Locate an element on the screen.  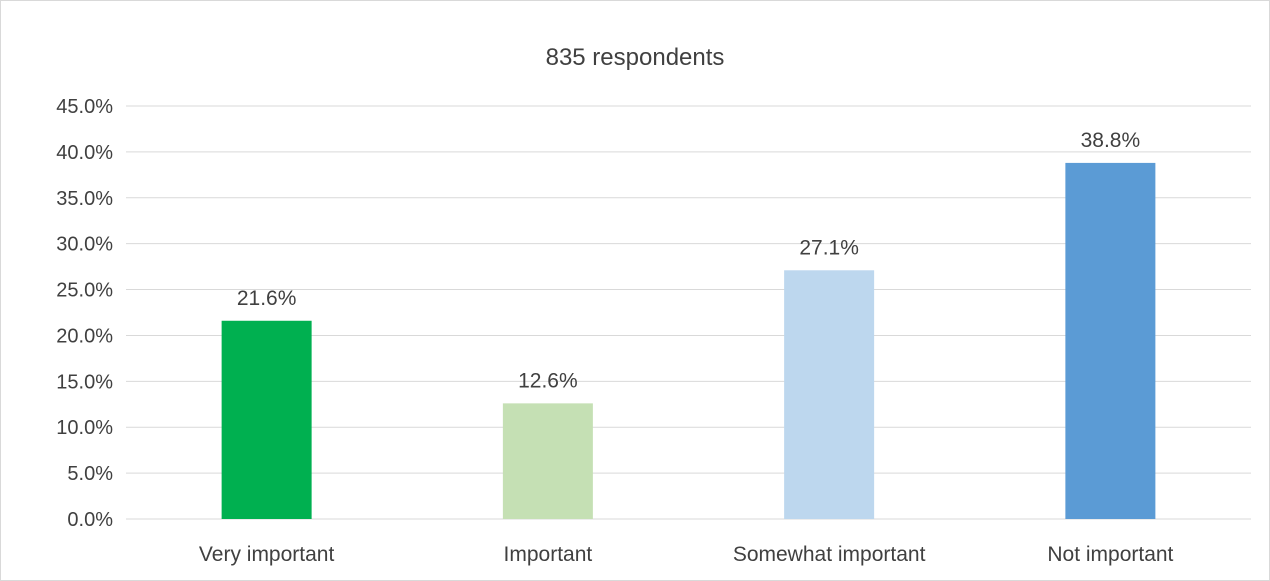
category-label: Important is located at coordinates (548, 554).